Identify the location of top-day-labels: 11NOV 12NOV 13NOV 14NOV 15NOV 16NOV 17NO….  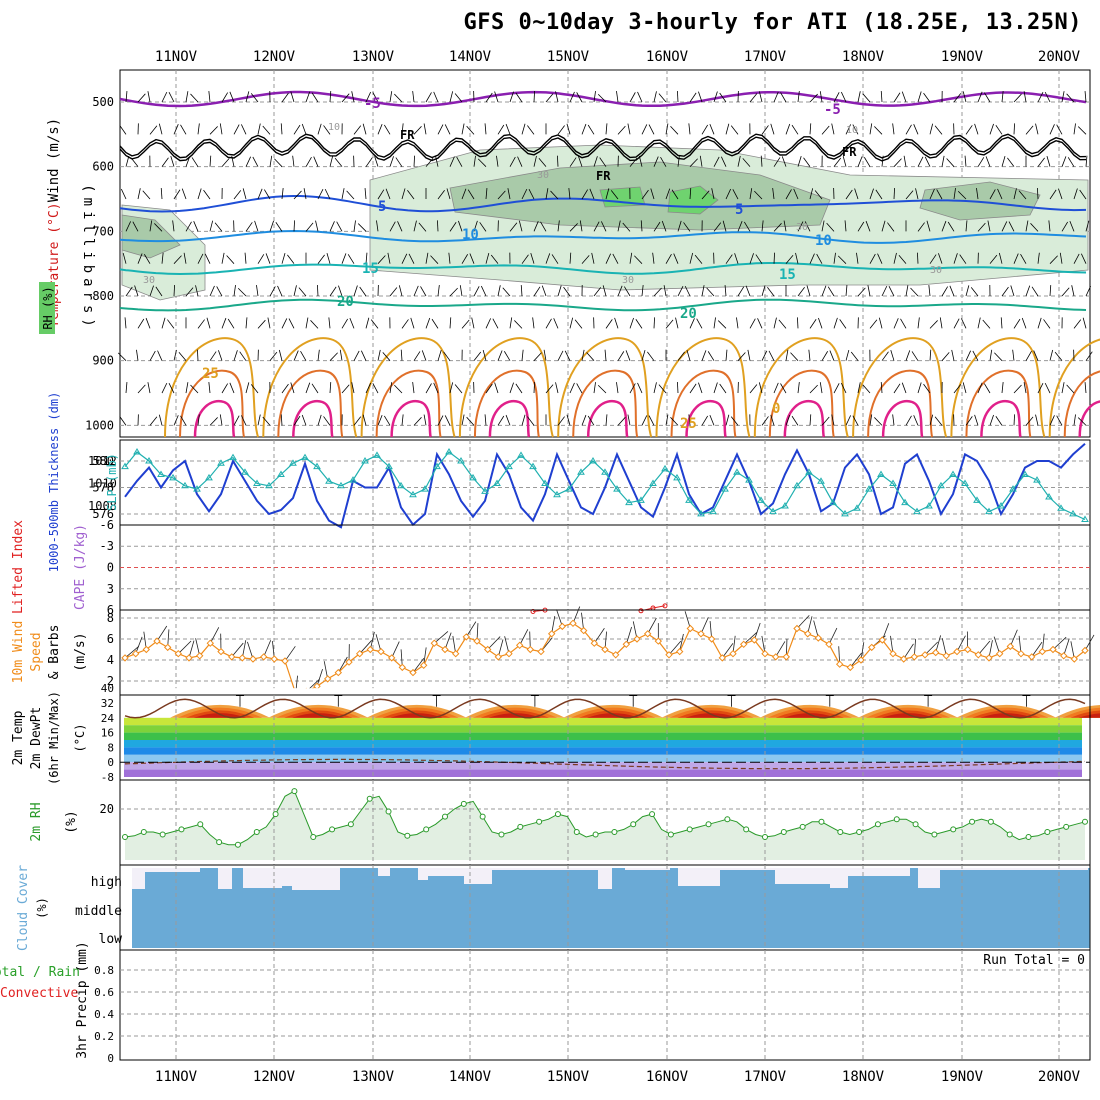
(618, 57).